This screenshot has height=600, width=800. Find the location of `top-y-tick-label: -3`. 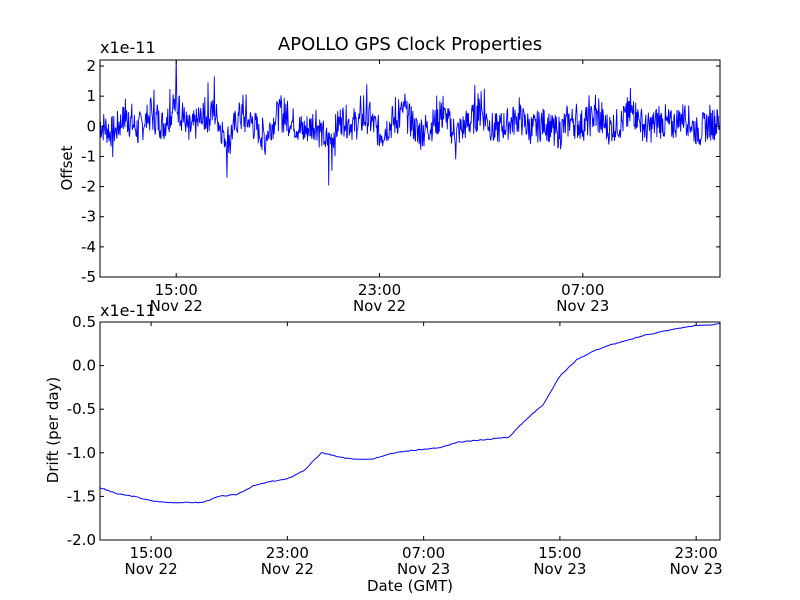

top-y-tick-label: -3 is located at coordinates (88, 217).